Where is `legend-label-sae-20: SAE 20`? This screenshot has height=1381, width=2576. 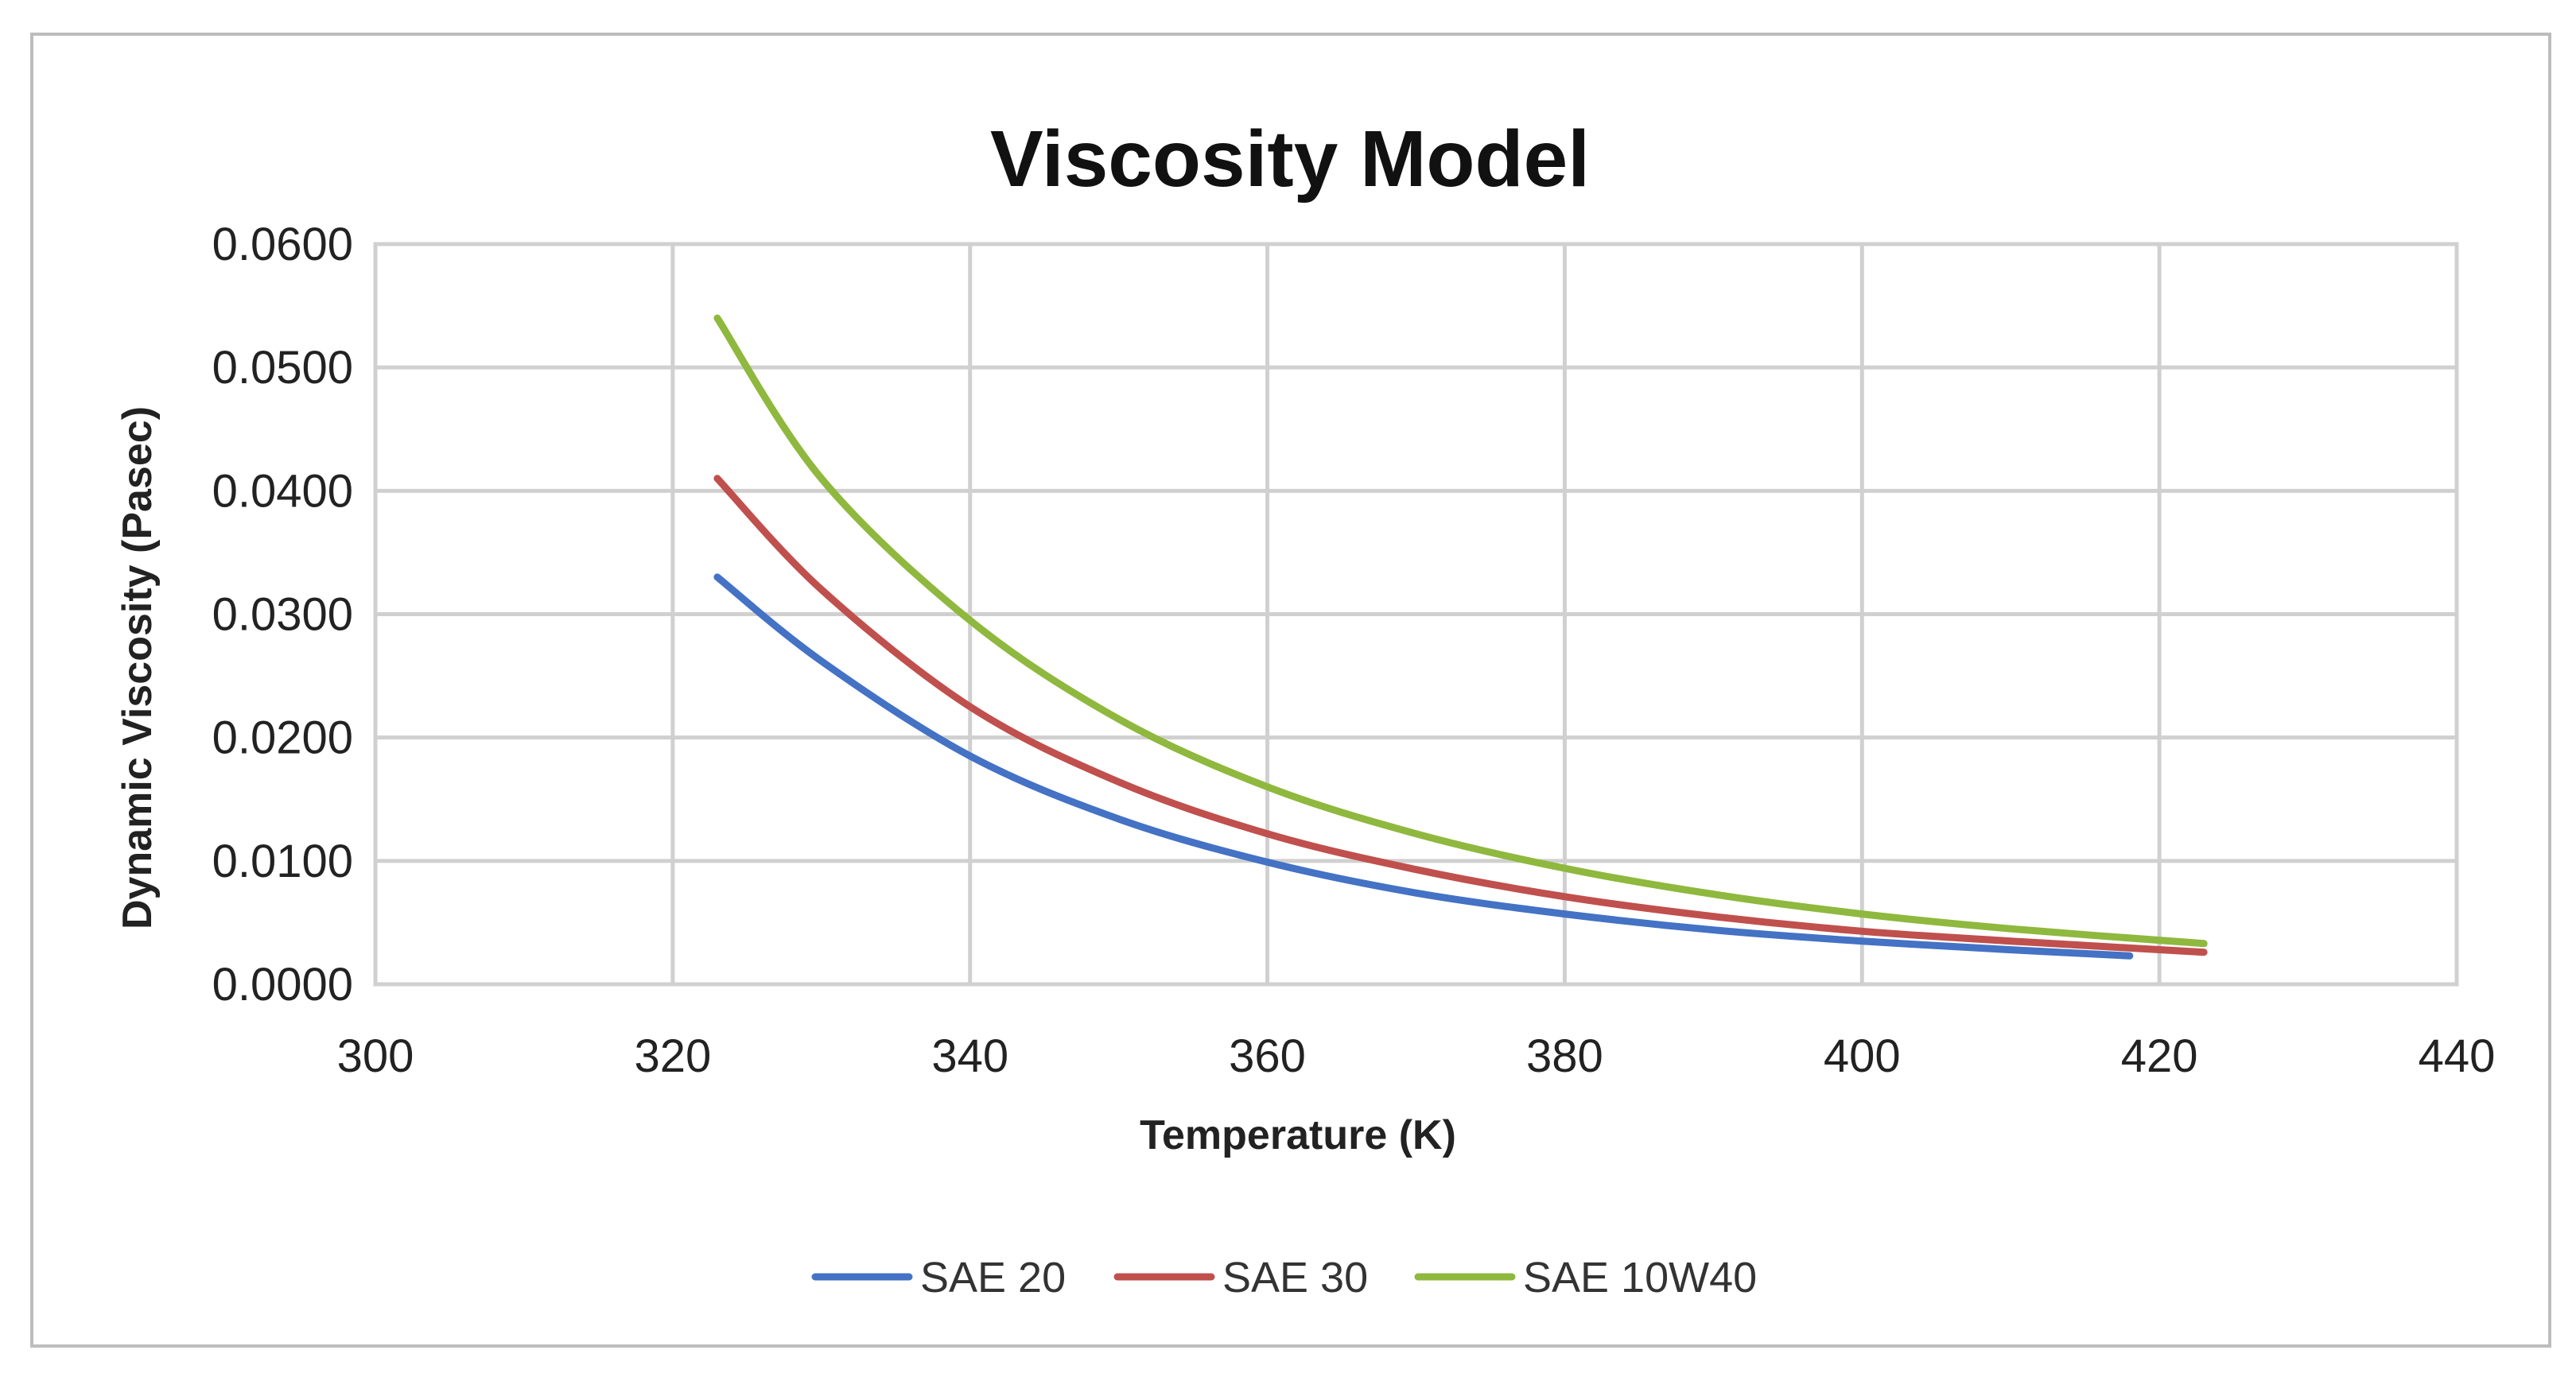
legend-label-sae-20: SAE 20 is located at coordinates (993, 1278).